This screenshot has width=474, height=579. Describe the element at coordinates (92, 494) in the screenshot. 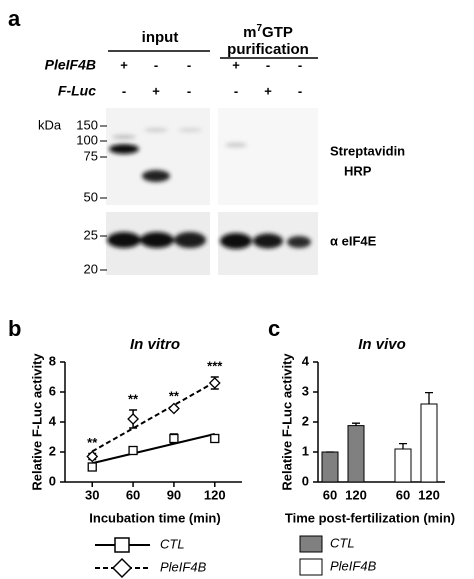

I see `x-tick-label: 30` at that location.